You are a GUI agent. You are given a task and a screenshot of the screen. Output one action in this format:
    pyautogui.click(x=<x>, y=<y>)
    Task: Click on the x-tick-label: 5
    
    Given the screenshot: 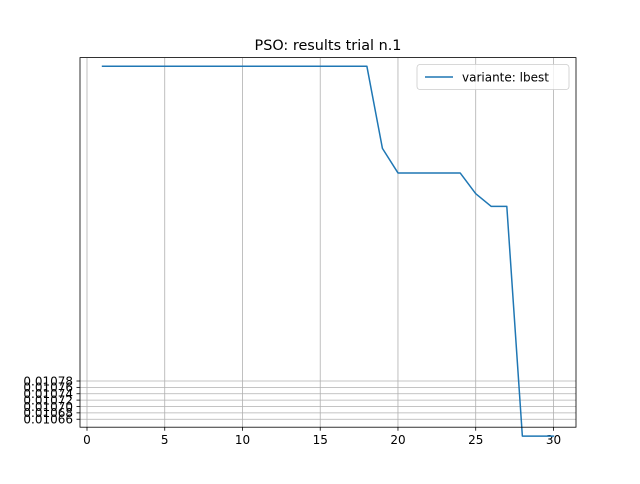 What is the action you would take?
    pyautogui.click(x=165, y=440)
    